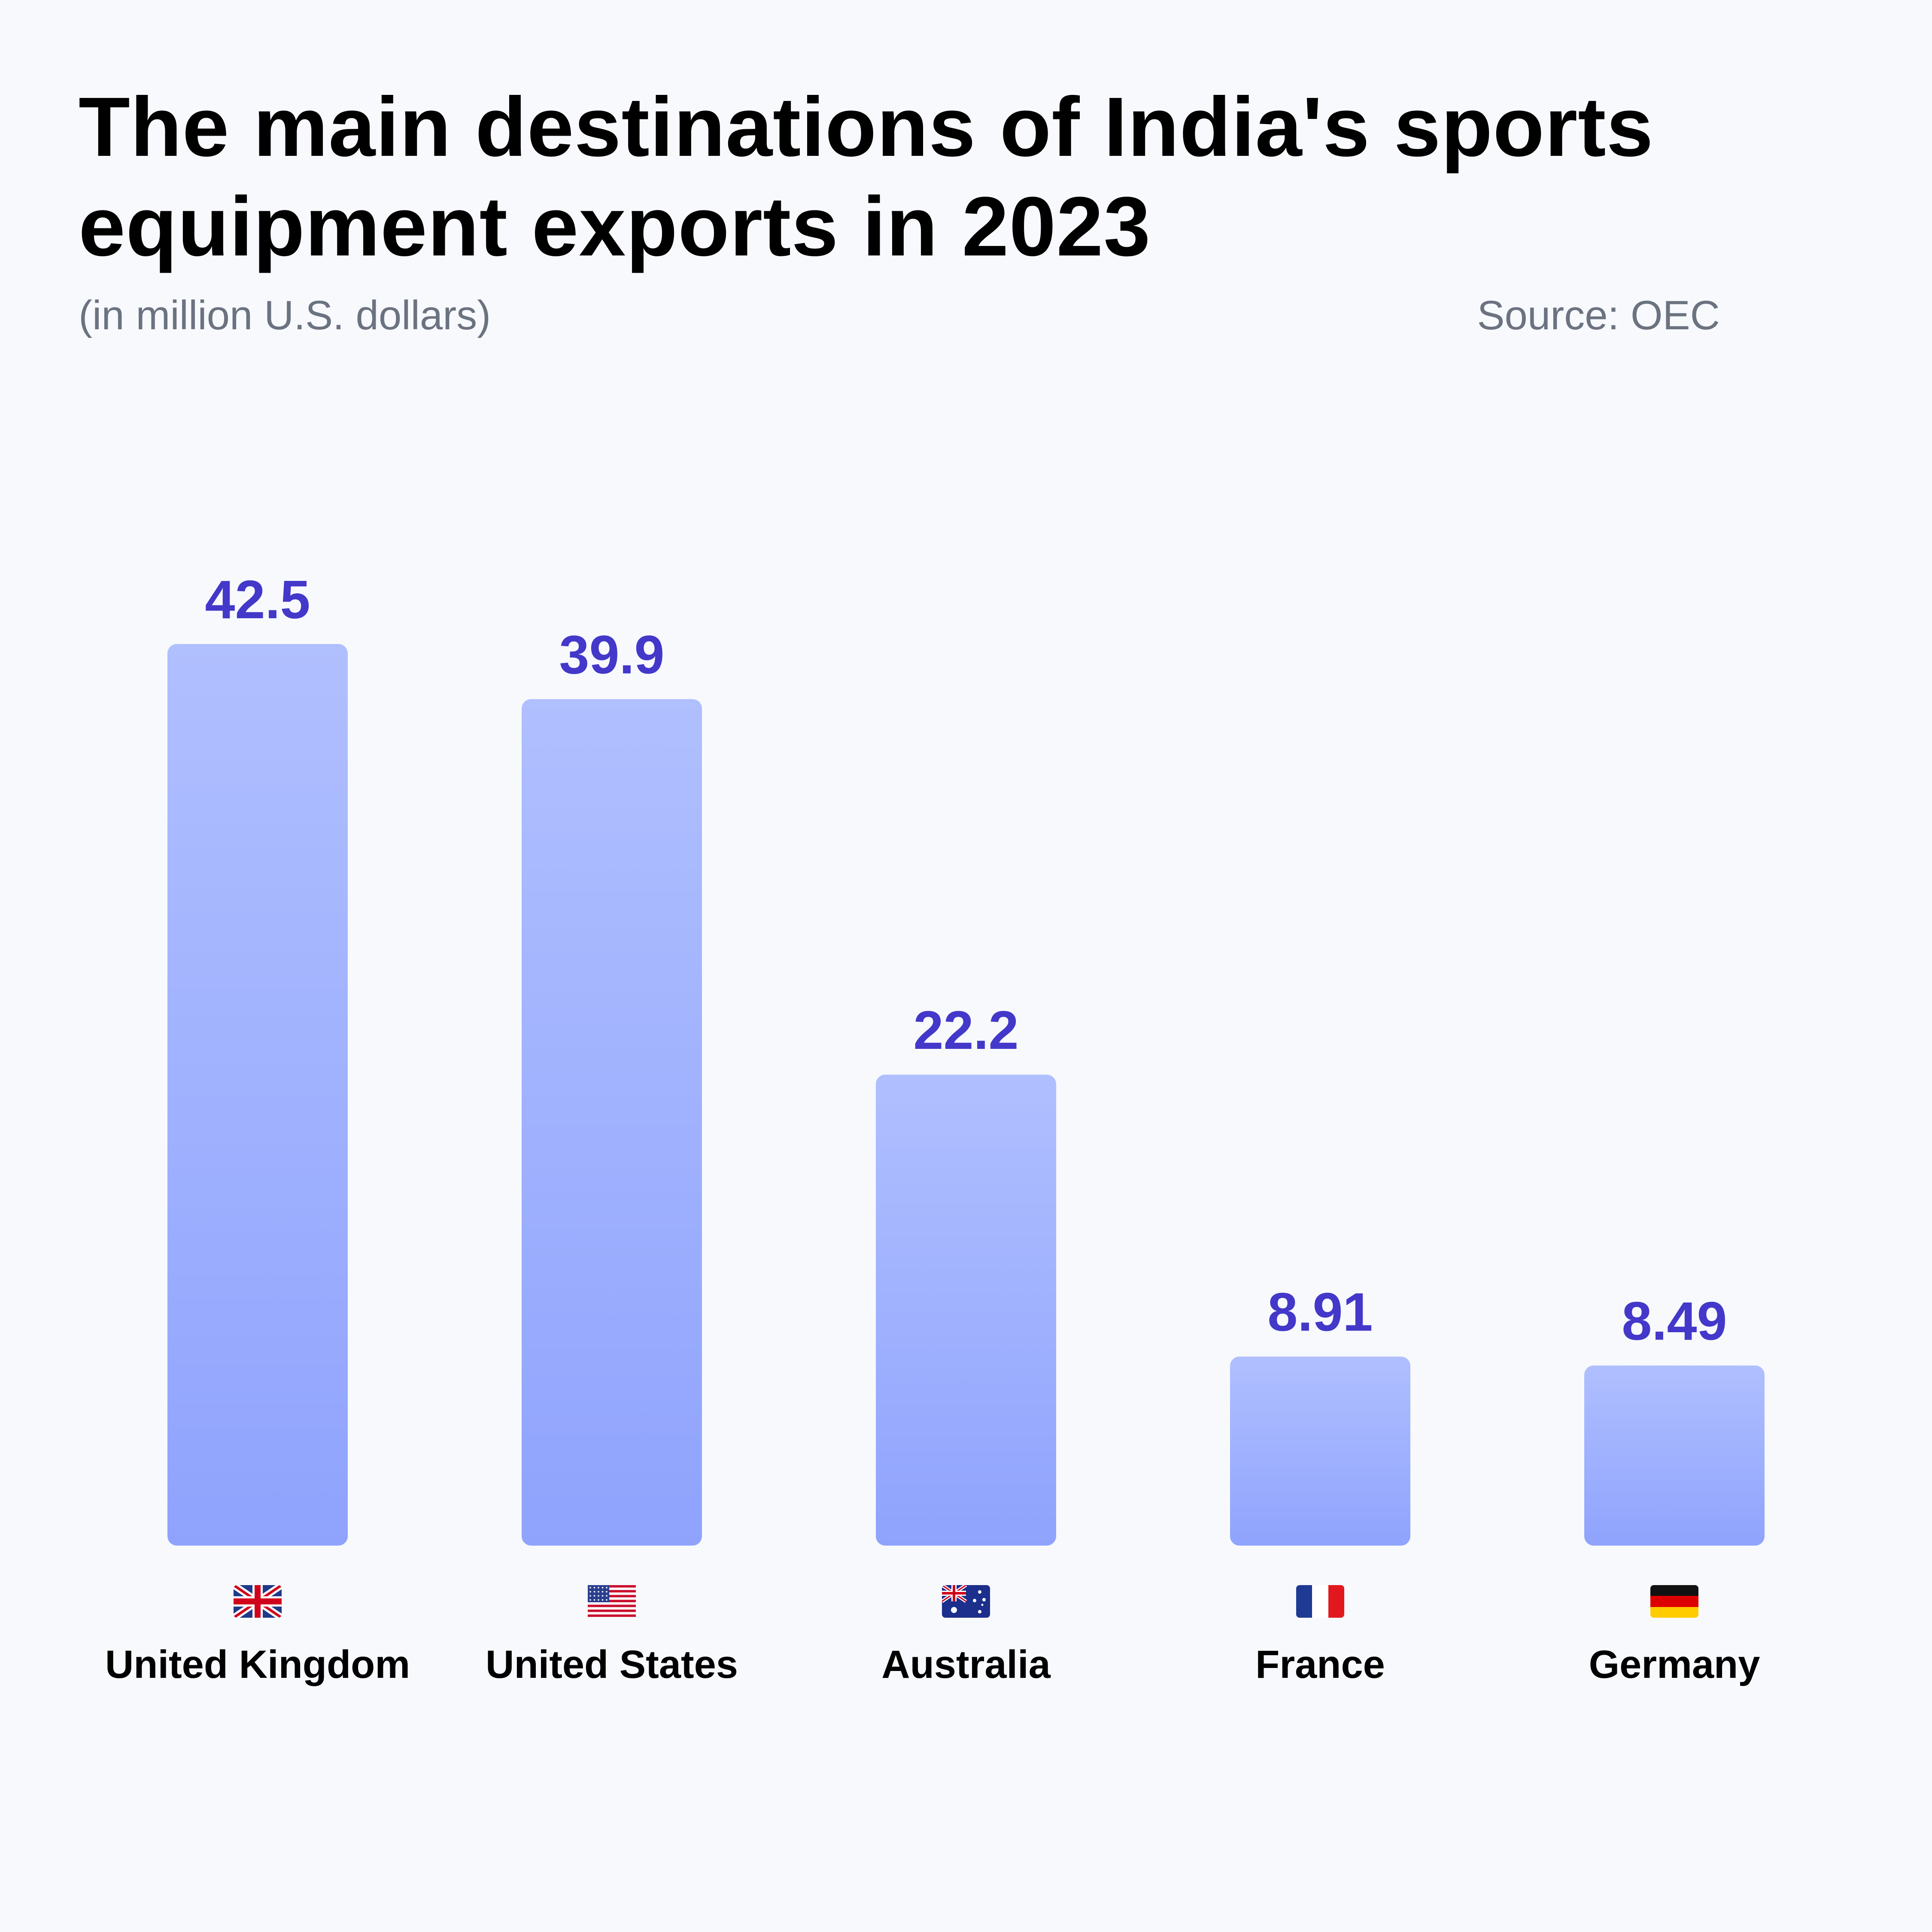 Image resolution: width=1932 pixels, height=1932 pixels. I want to click on bar-value-label: 42.5, so click(258, 599).